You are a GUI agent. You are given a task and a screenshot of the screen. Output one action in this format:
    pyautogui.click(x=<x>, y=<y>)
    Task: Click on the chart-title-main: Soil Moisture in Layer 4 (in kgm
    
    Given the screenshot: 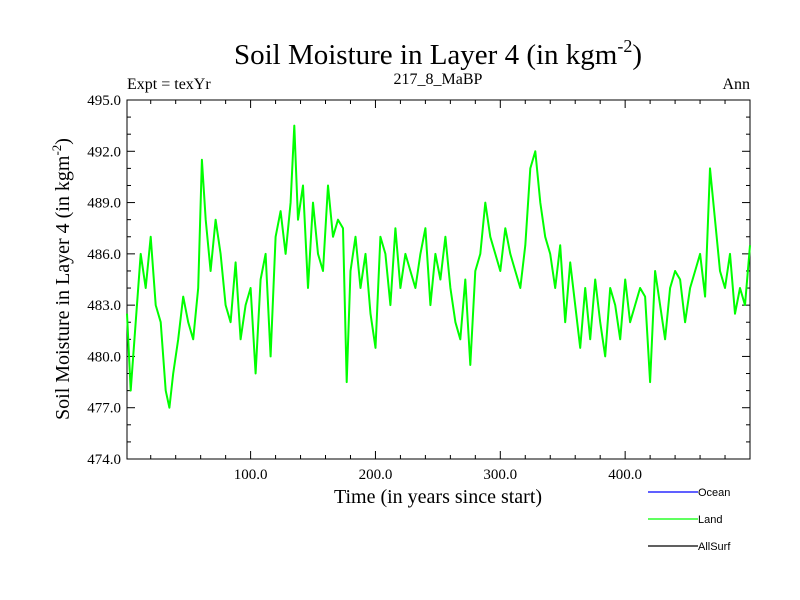 What is the action you would take?
    pyautogui.click(x=426, y=55)
    